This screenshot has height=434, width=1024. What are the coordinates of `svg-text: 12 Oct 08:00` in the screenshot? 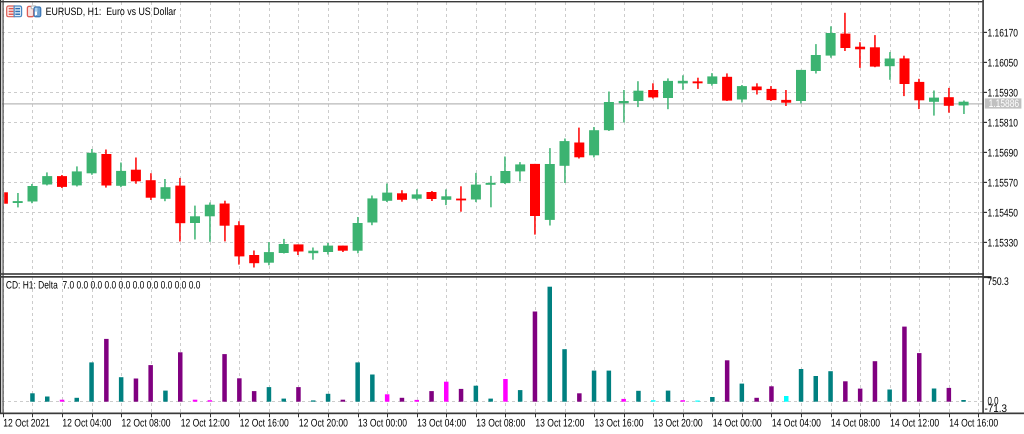 It's located at (146, 423).